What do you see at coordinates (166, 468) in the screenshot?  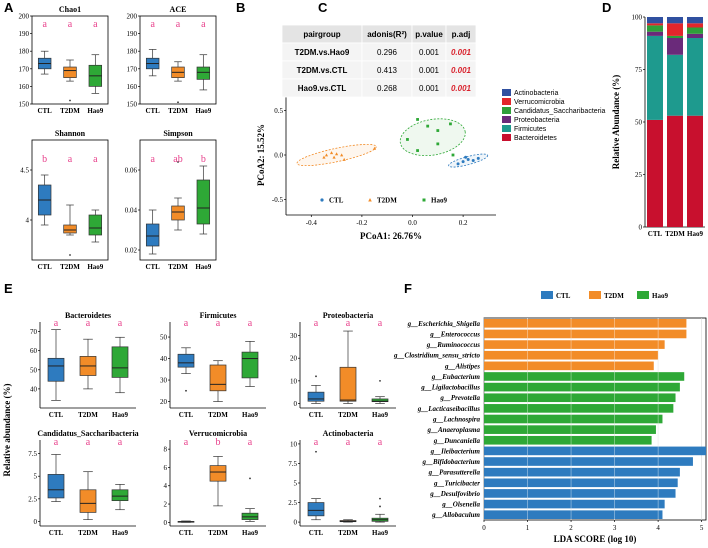 I see `y-tick-label: 6` at bounding box center [166, 468].